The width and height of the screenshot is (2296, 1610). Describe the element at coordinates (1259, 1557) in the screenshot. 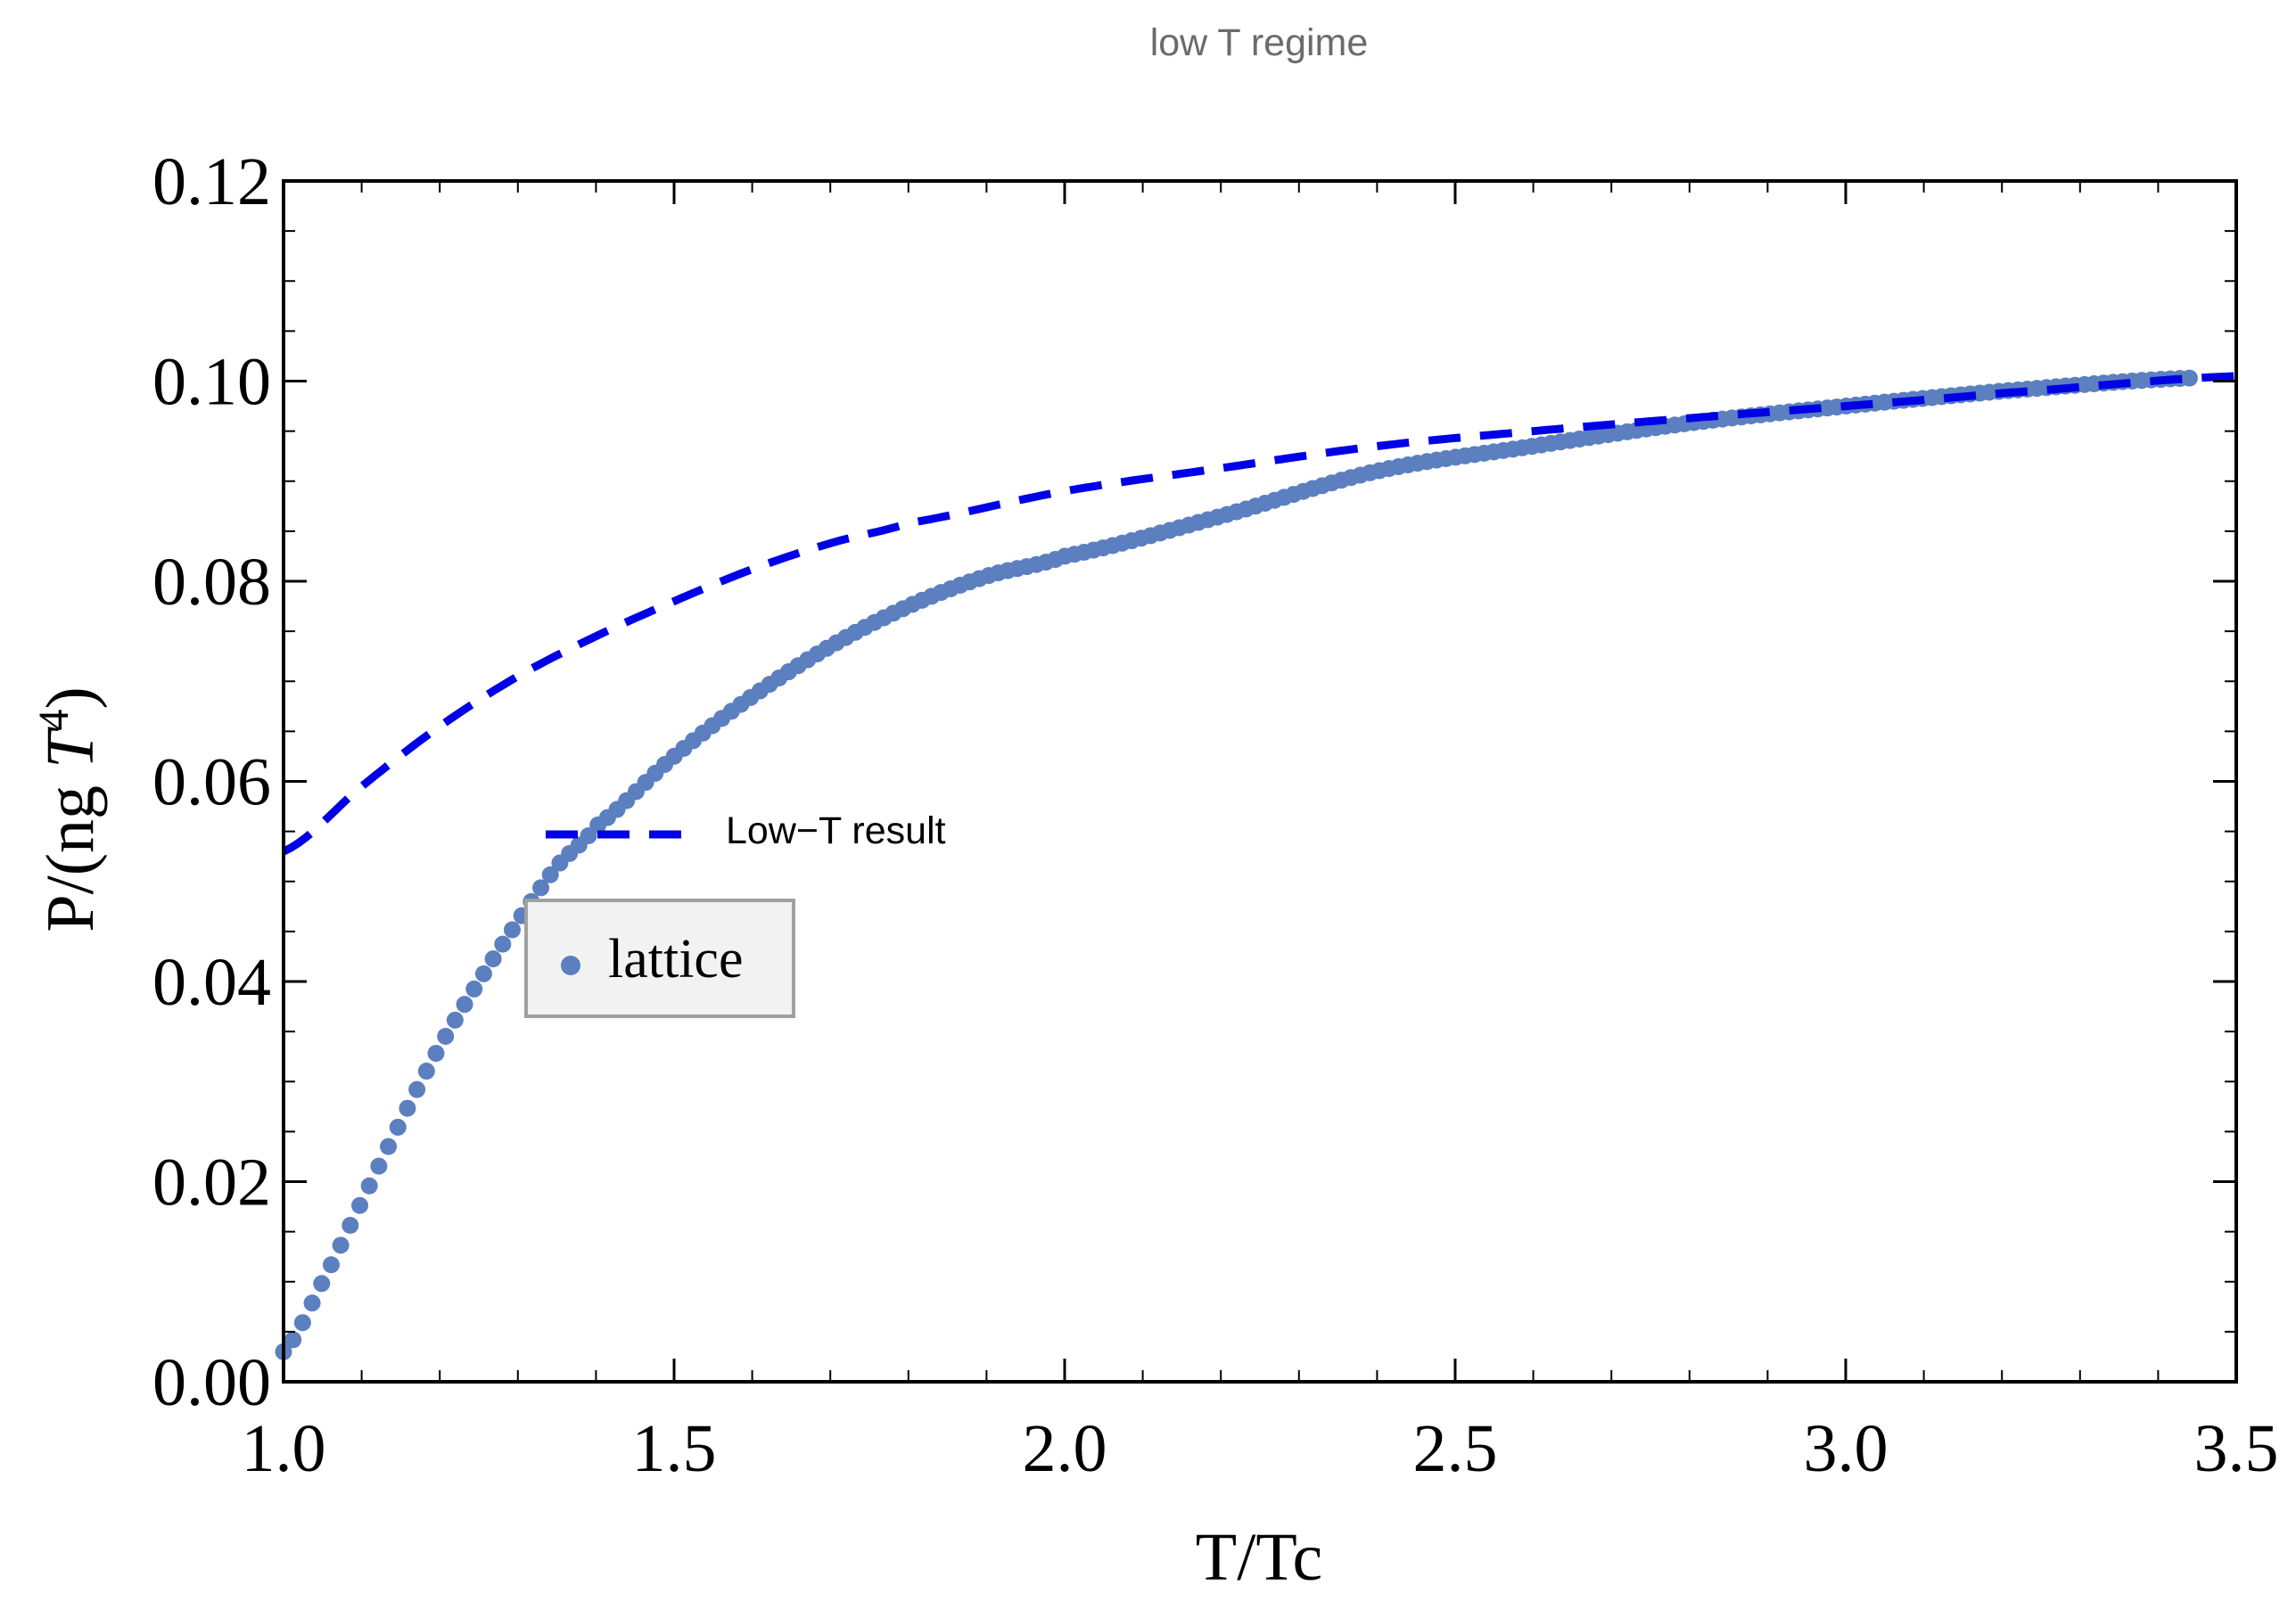

I see `x-axis-label: T/Tc` at that location.